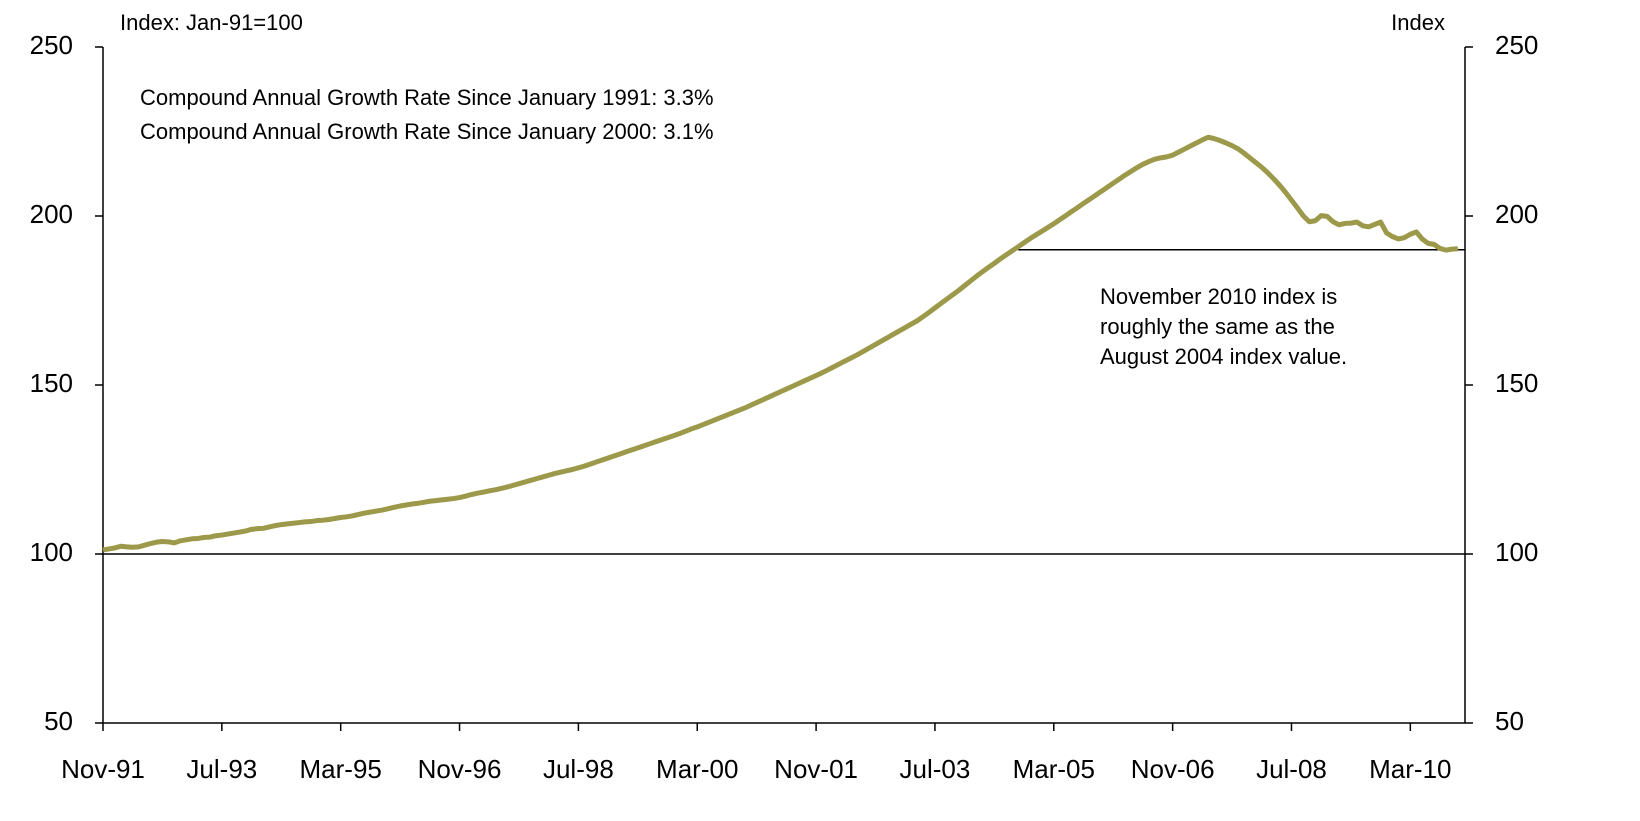  I want to click on y-tick-label: 100, so click(51, 552).